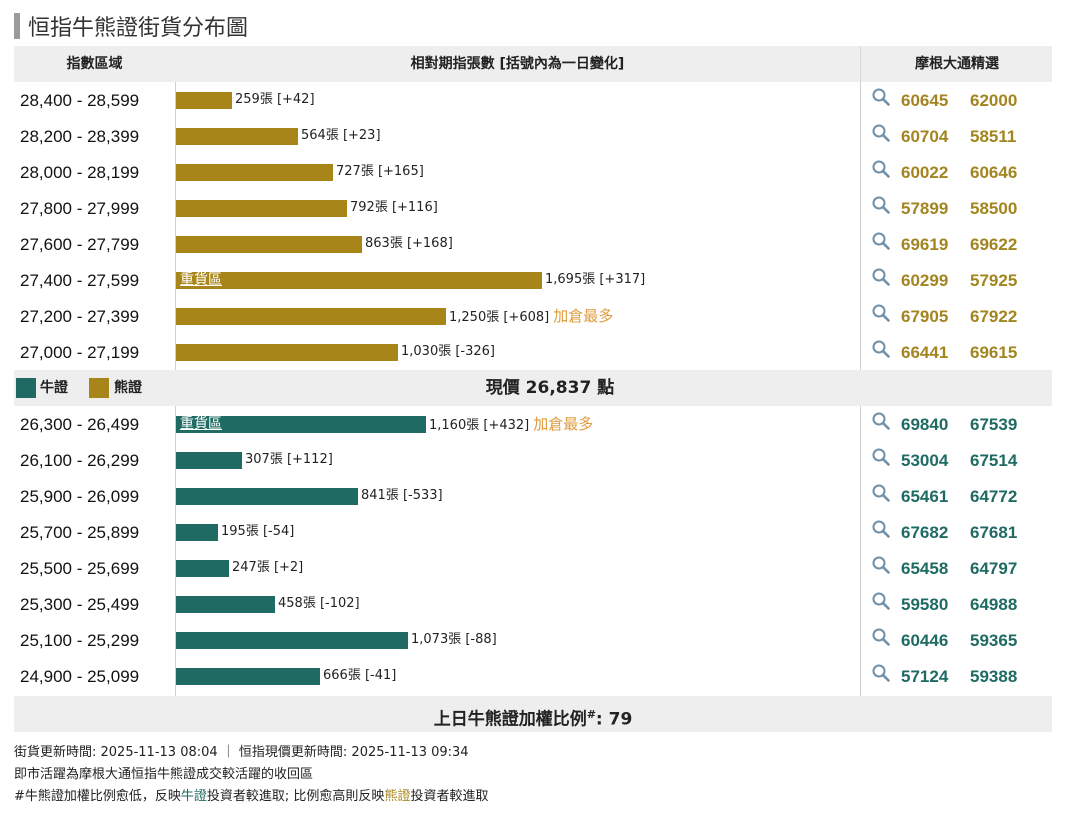  I want to click on contracts-value: 564張 [+23], so click(341, 135).